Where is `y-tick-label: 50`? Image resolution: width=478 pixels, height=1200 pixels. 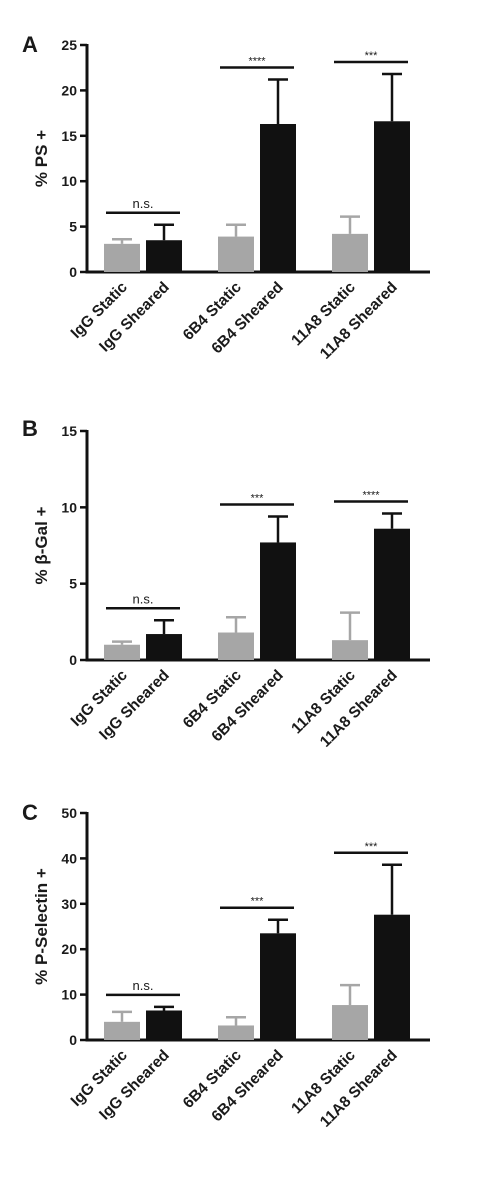 y-tick-label: 50 is located at coordinates (69, 813).